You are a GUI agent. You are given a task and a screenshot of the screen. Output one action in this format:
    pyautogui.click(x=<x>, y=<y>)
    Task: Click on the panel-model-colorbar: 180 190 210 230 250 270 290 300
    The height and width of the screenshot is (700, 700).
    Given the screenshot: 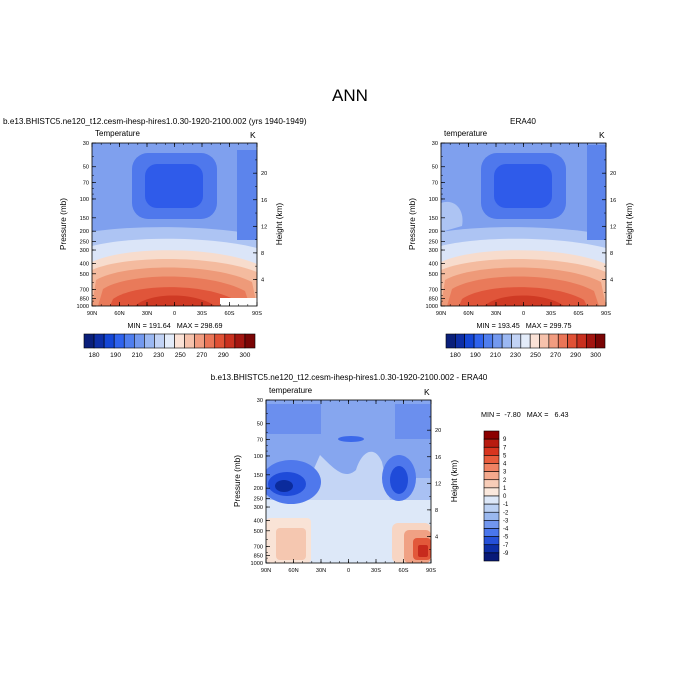 What is the action you would take?
    pyautogui.click(x=169, y=346)
    